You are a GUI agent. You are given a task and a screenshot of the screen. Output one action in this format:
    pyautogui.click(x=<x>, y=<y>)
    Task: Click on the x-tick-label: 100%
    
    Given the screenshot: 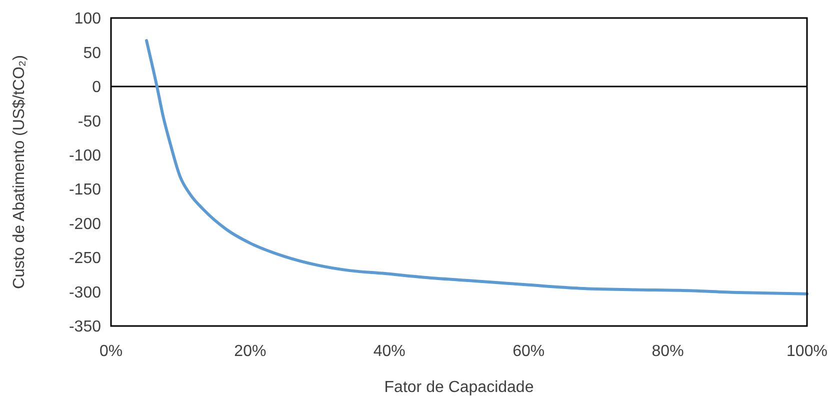 What is the action you would take?
    pyautogui.click(x=807, y=351)
    